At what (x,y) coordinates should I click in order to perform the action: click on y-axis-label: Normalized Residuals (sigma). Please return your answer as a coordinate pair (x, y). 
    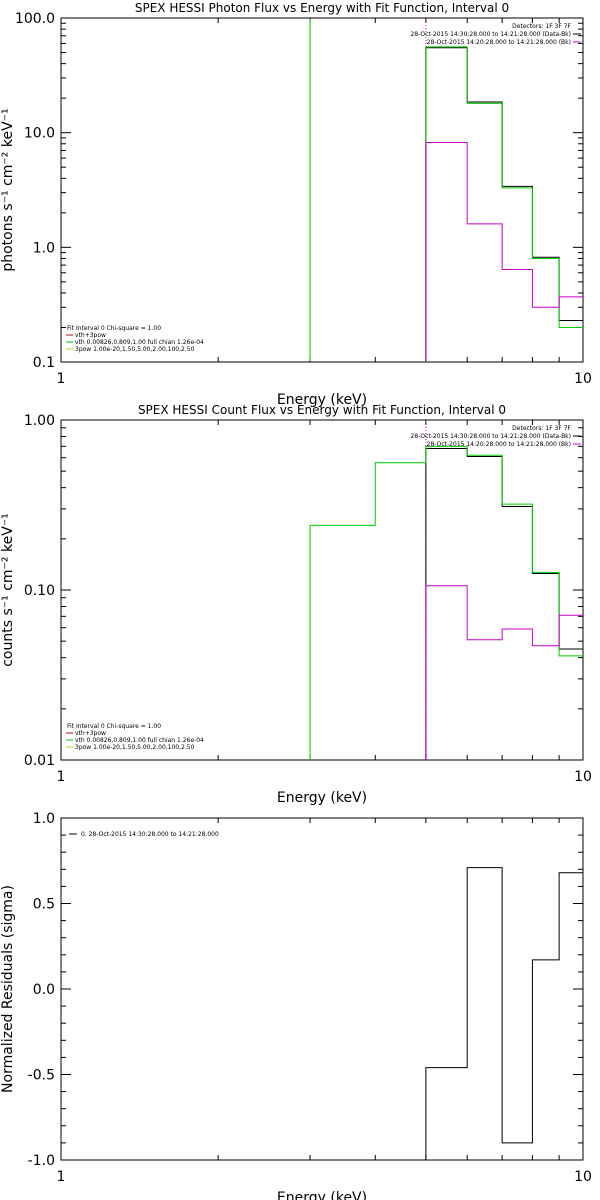
    Looking at the image, I should click on (8, 989).